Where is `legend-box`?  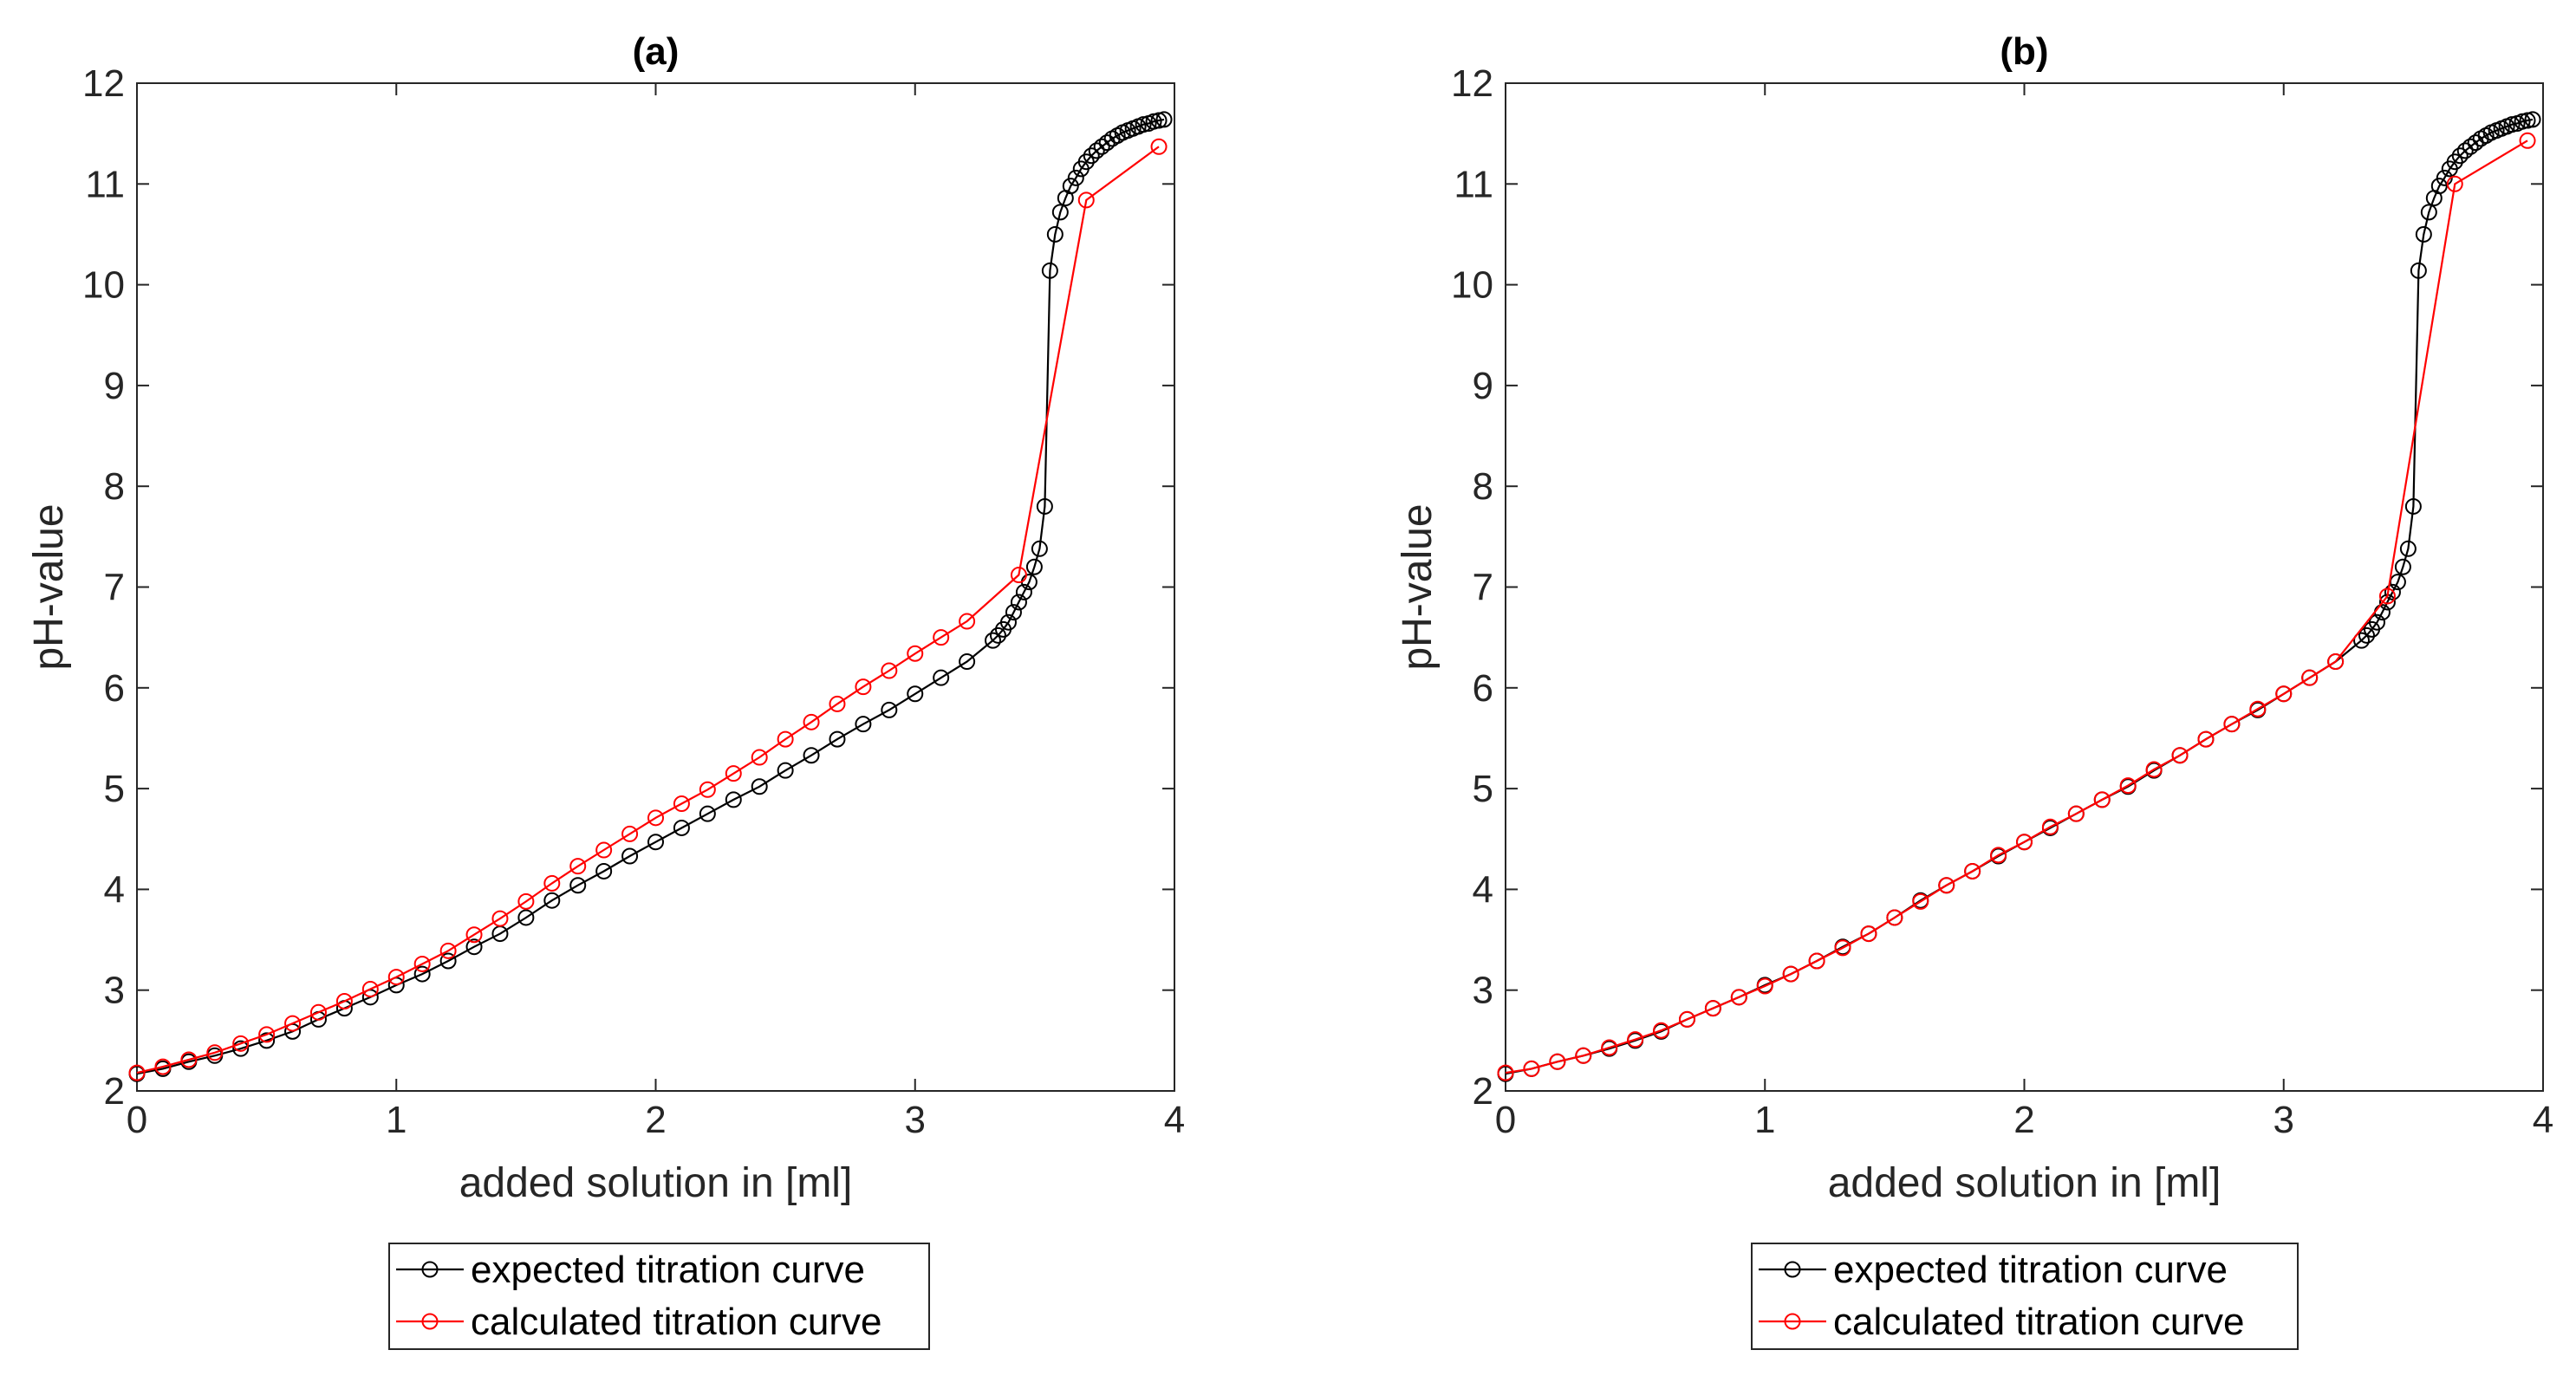 legend-box is located at coordinates (2025, 1296).